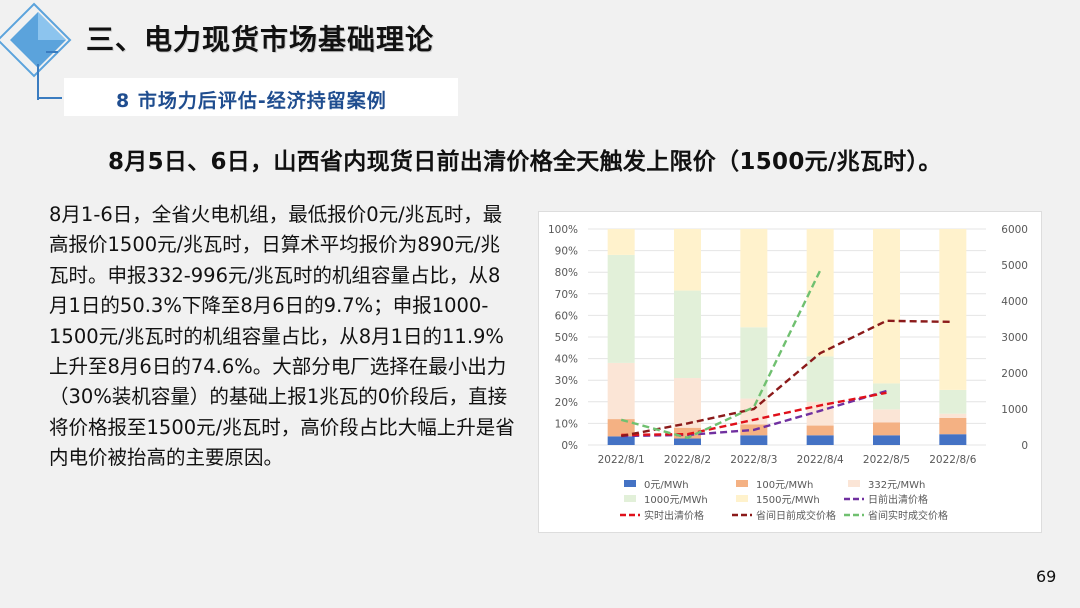  What do you see at coordinates (820, 460) in the screenshot?
I see `x-tick-label: 2022/8/4` at bounding box center [820, 460].